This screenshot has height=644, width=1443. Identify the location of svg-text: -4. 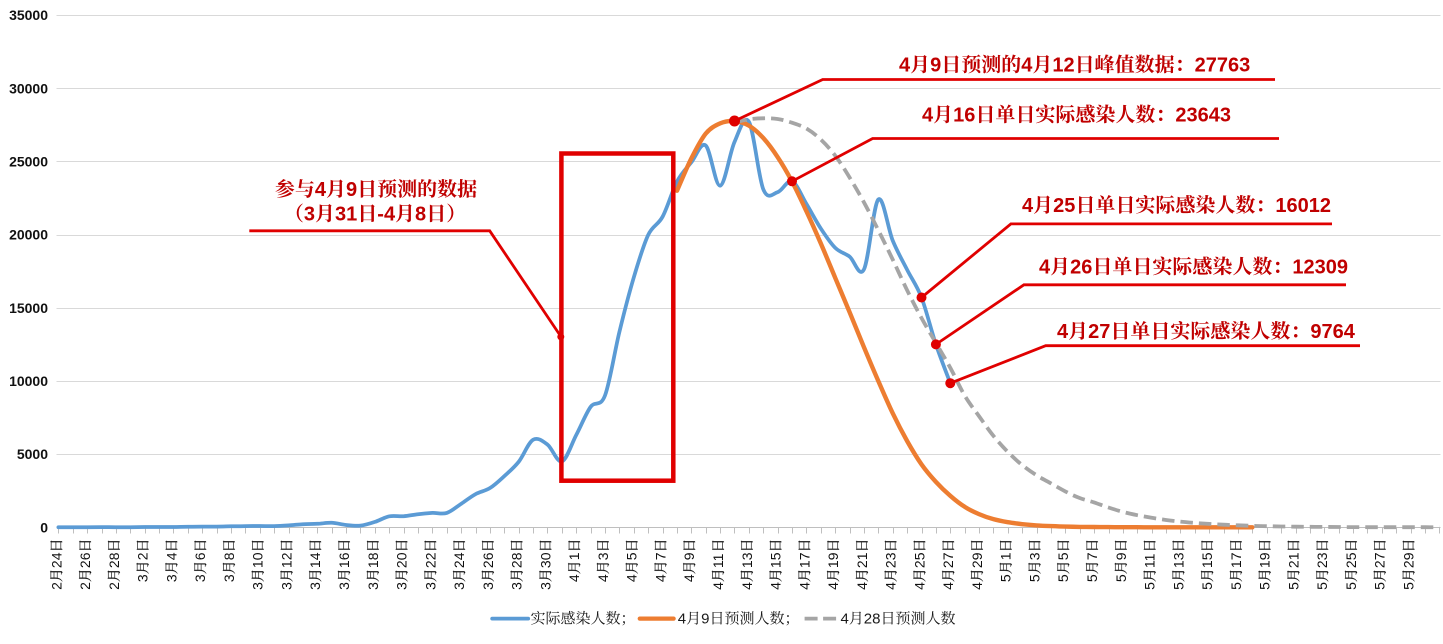
(386, 215).